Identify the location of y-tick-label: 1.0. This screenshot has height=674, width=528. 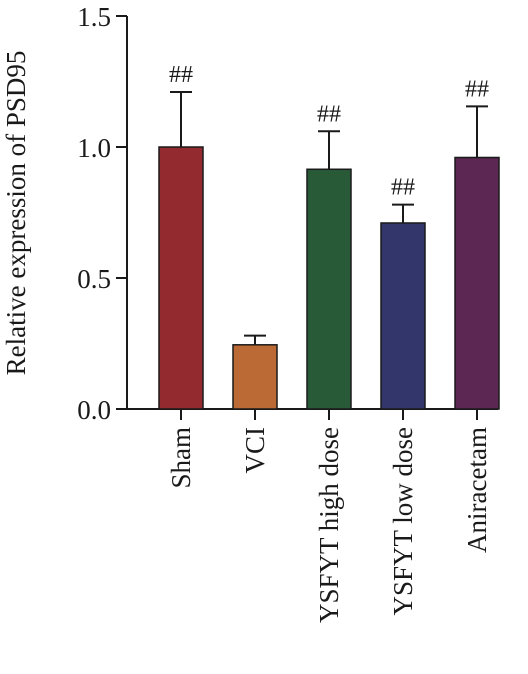
(94, 148).